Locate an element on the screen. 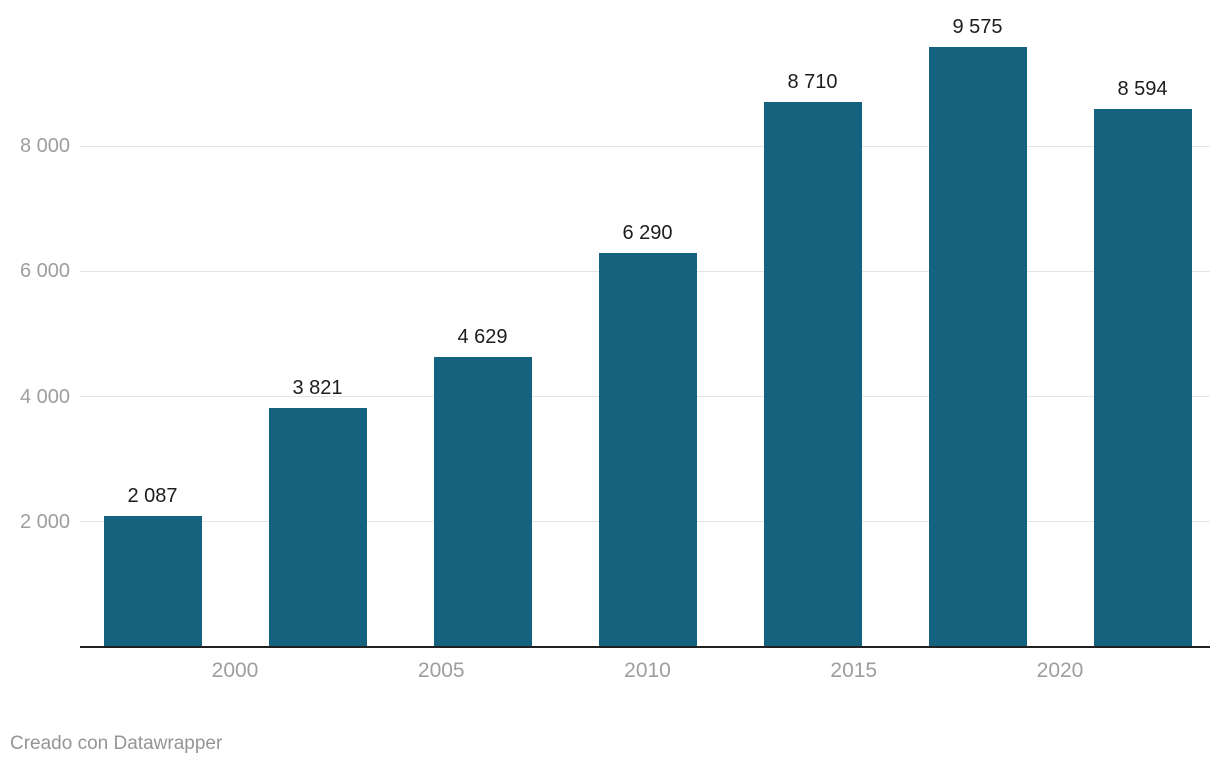 The height and width of the screenshot is (770, 1220). x-axis-tick-label: 2000 is located at coordinates (235, 670).